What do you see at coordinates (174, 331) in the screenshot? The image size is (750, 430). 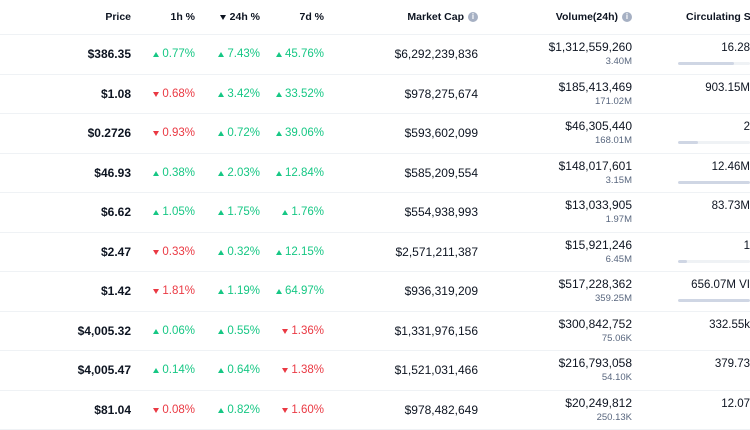 I see `change-1h: 0.06%` at bounding box center [174, 331].